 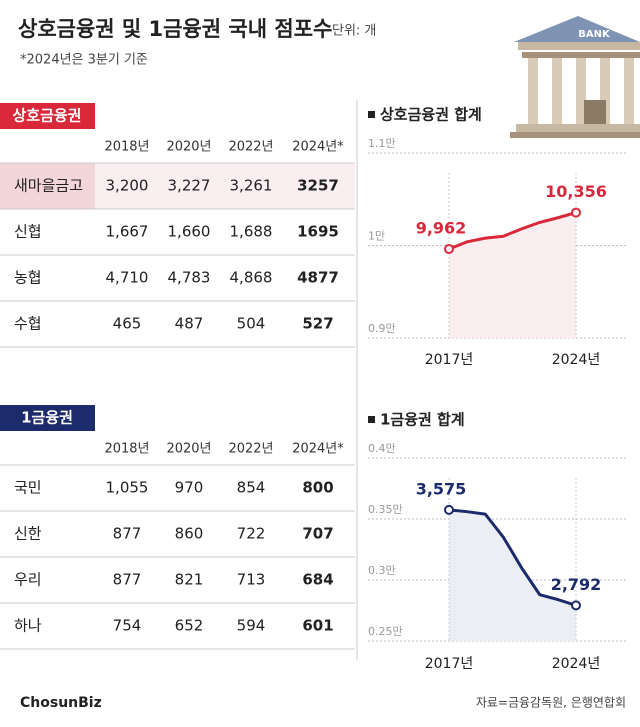 I want to click on cell: 1,688, so click(x=251, y=232).